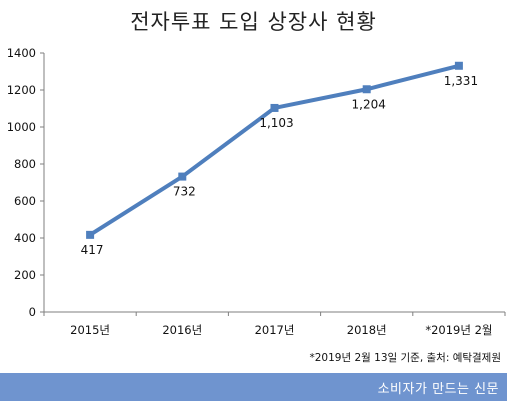  I want to click on footer-bar: 소비자가 만드는 신문, so click(253, 387).